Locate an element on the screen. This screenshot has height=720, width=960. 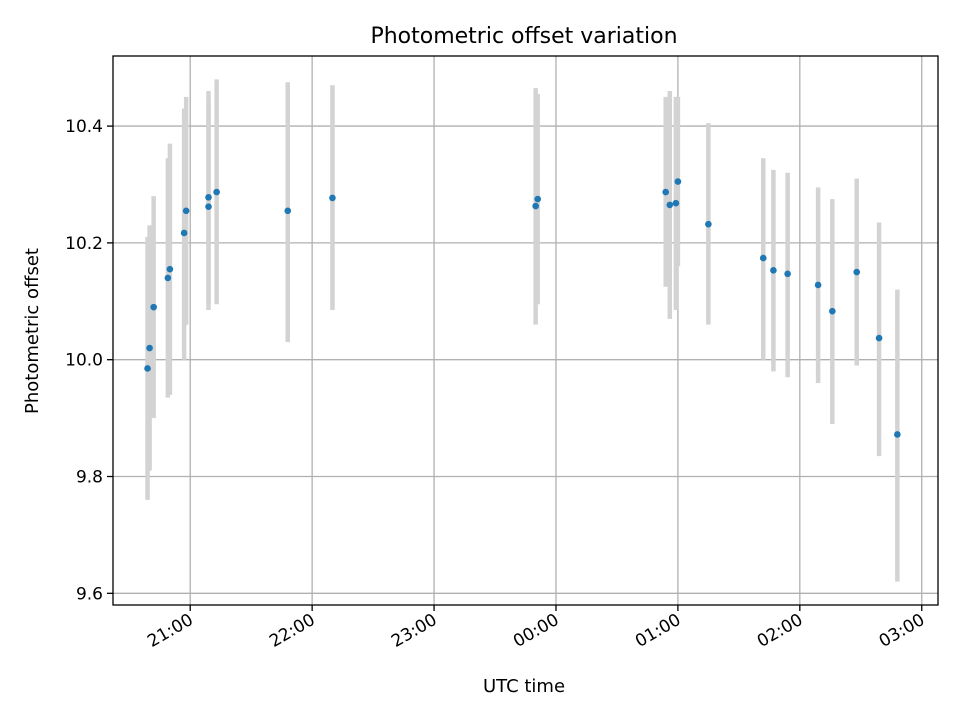
y-axis-ticks: 9.6 9.8 10.0 10.2 10.4 is located at coordinates (89, 360).